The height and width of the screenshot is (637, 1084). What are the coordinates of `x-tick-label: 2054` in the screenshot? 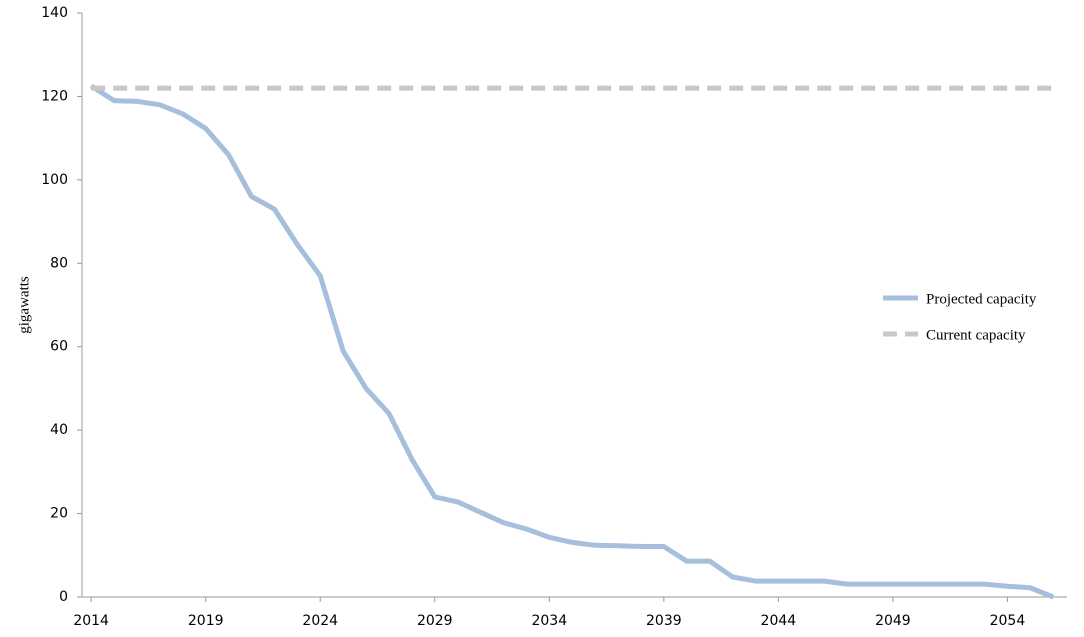 It's located at (1008, 621).